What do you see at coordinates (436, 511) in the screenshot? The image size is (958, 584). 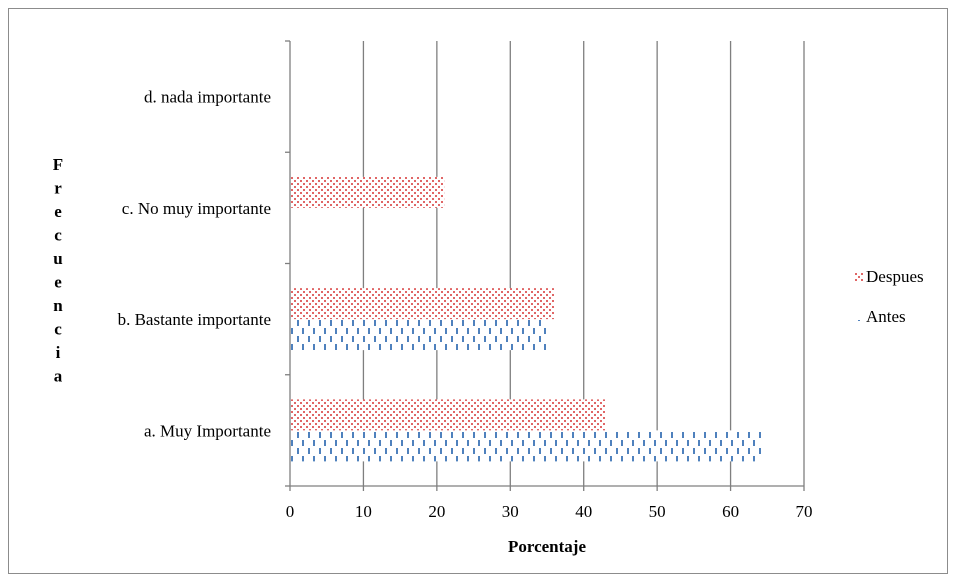 I see `x-tick-label: 20` at bounding box center [436, 511].